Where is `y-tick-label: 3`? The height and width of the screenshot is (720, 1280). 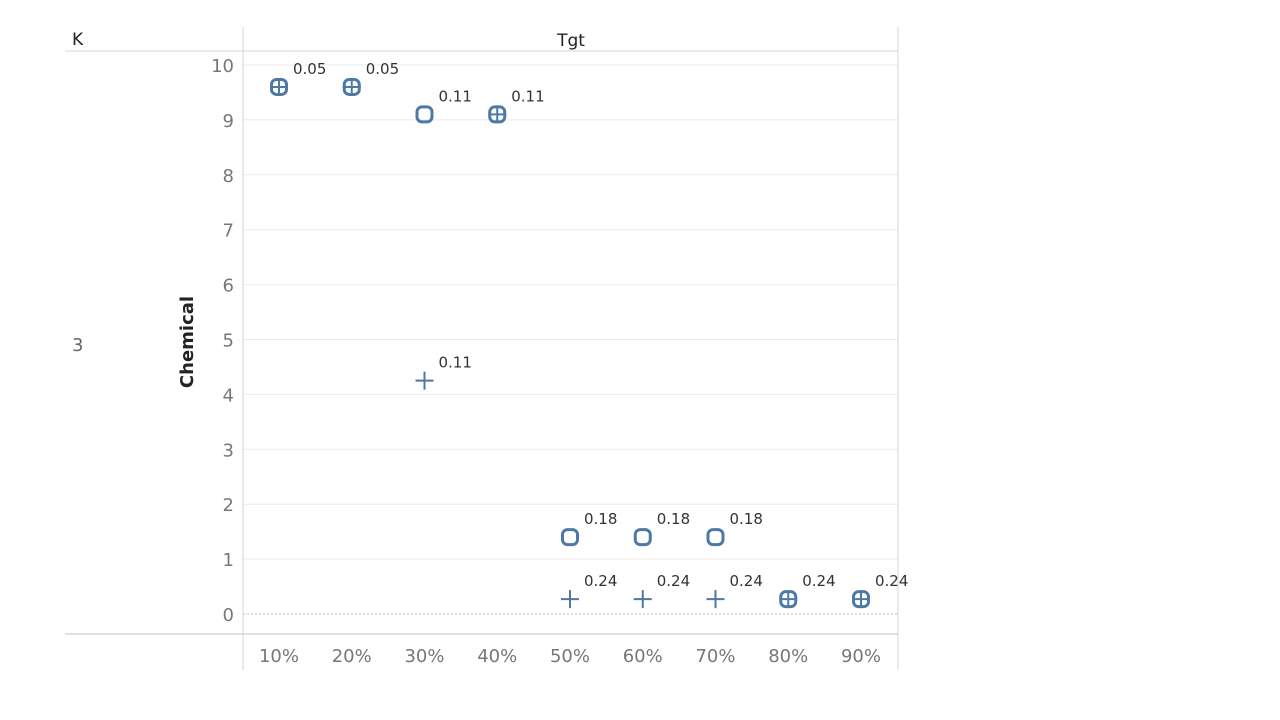
y-tick-label: 3 is located at coordinates (228, 450).